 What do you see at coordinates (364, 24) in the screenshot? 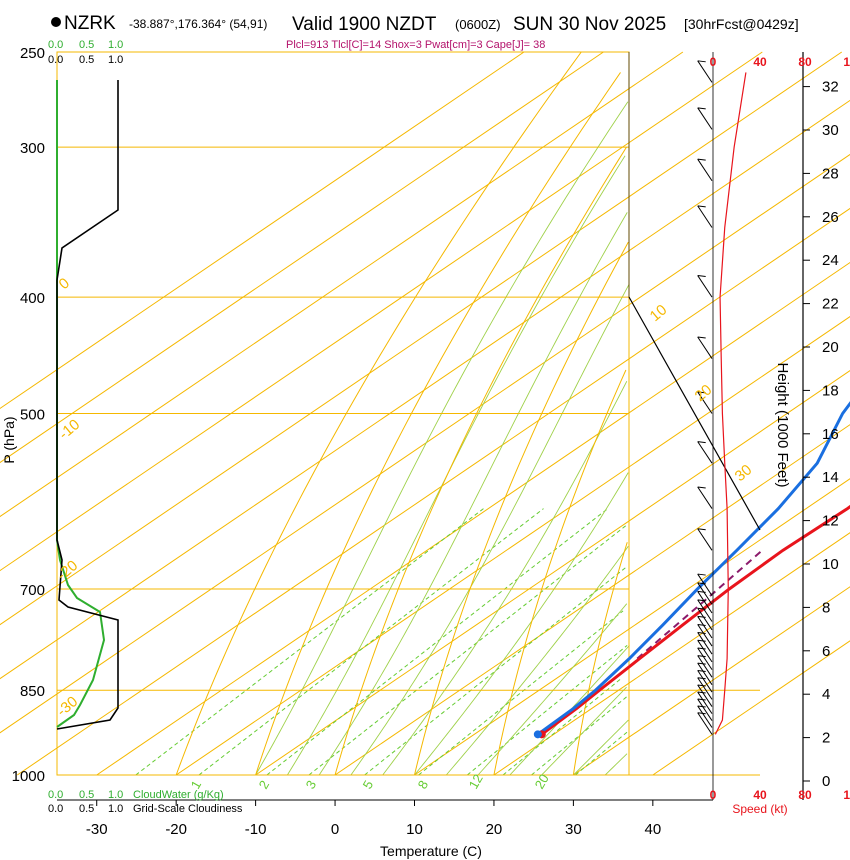
I see `valid-time: Valid 1900 NZDT` at bounding box center [364, 24].